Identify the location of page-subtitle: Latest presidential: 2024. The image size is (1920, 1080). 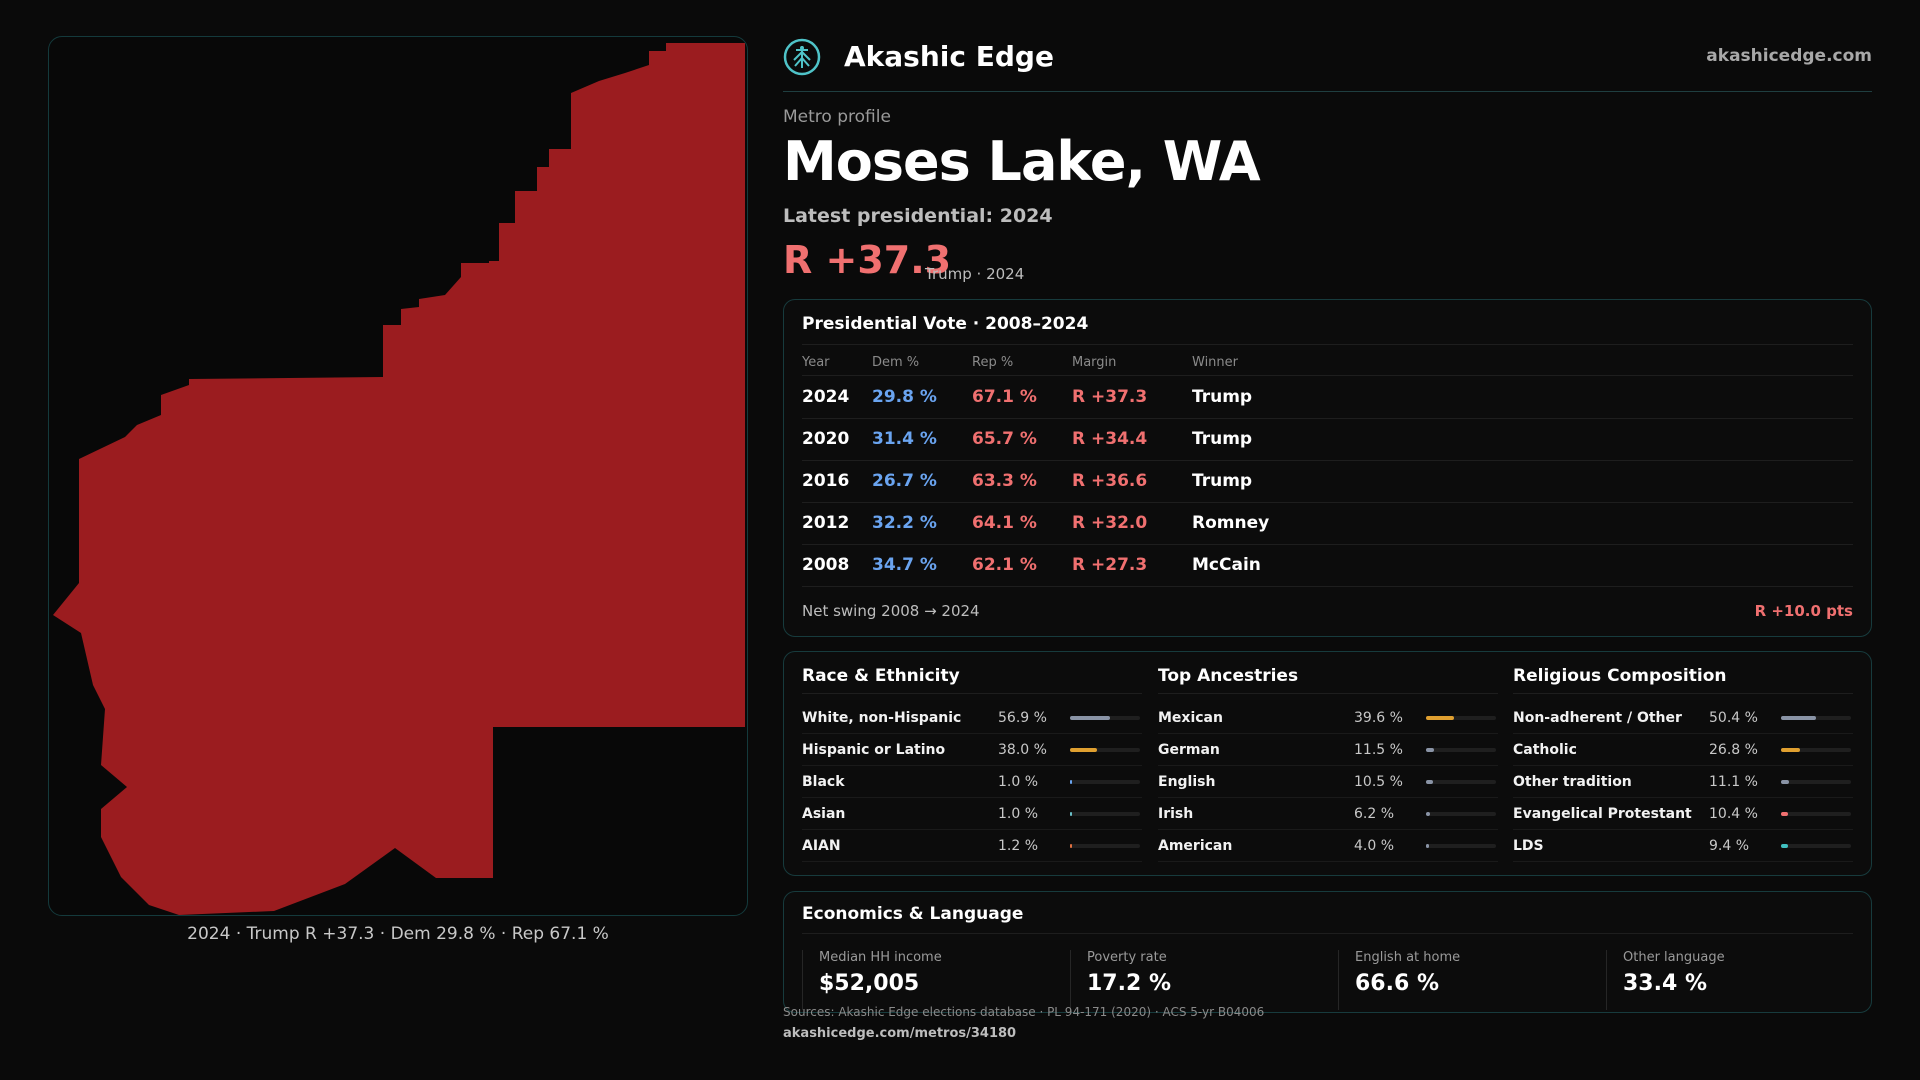
(918, 216).